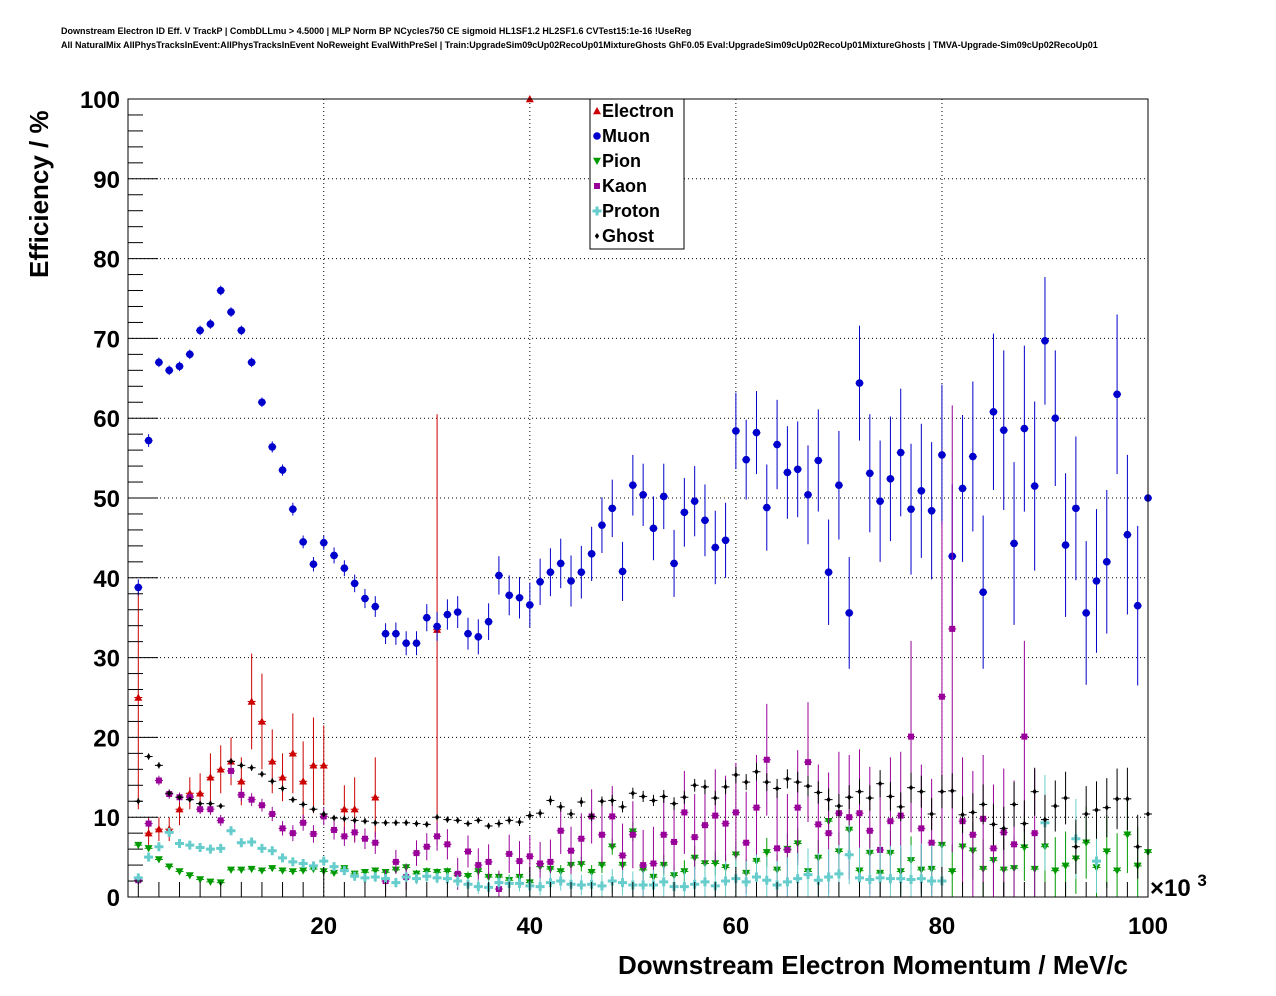  What do you see at coordinates (106, 579) in the screenshot?
I see `y-tick-label: 40` at bounding box center [106, 579].